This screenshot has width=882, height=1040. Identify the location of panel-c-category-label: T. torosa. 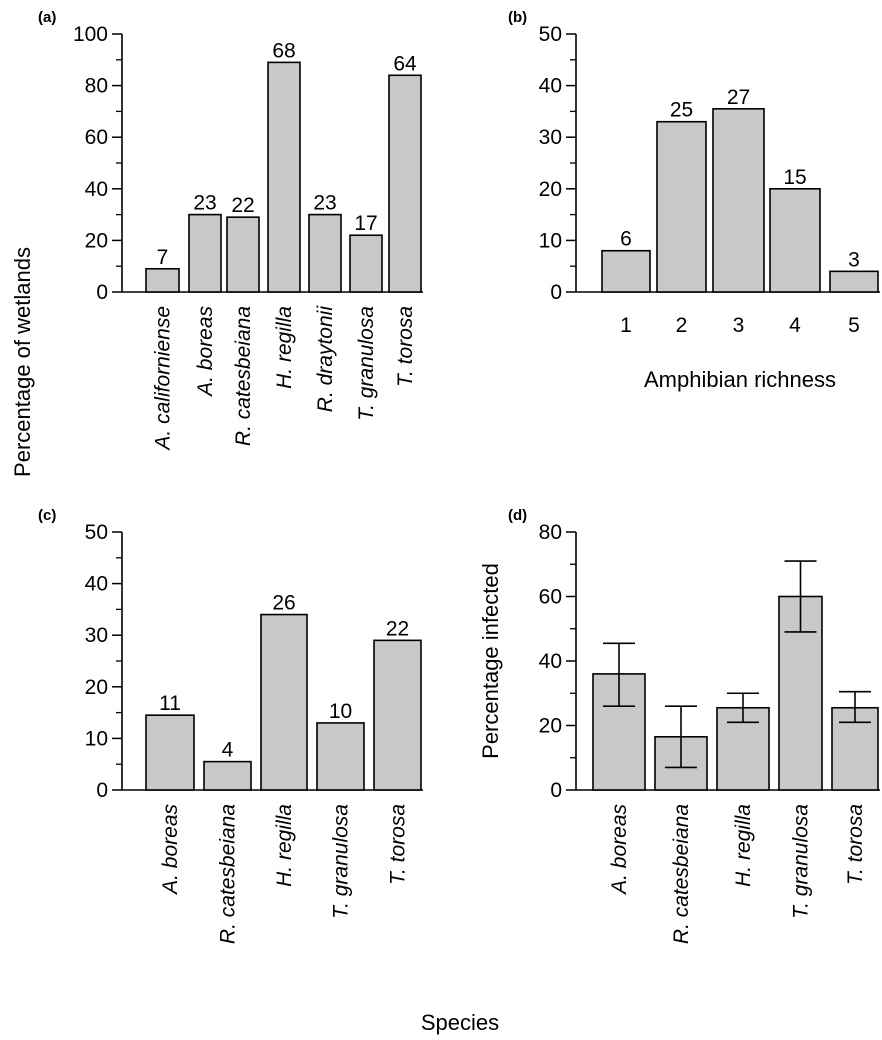
(398, 844).